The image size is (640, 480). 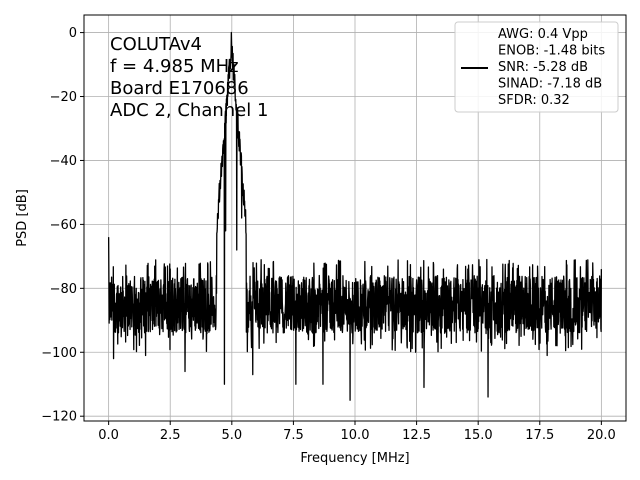 I want to click on annotation-line-4: ADC 2, Channel 1, so click(x=189, y=110).